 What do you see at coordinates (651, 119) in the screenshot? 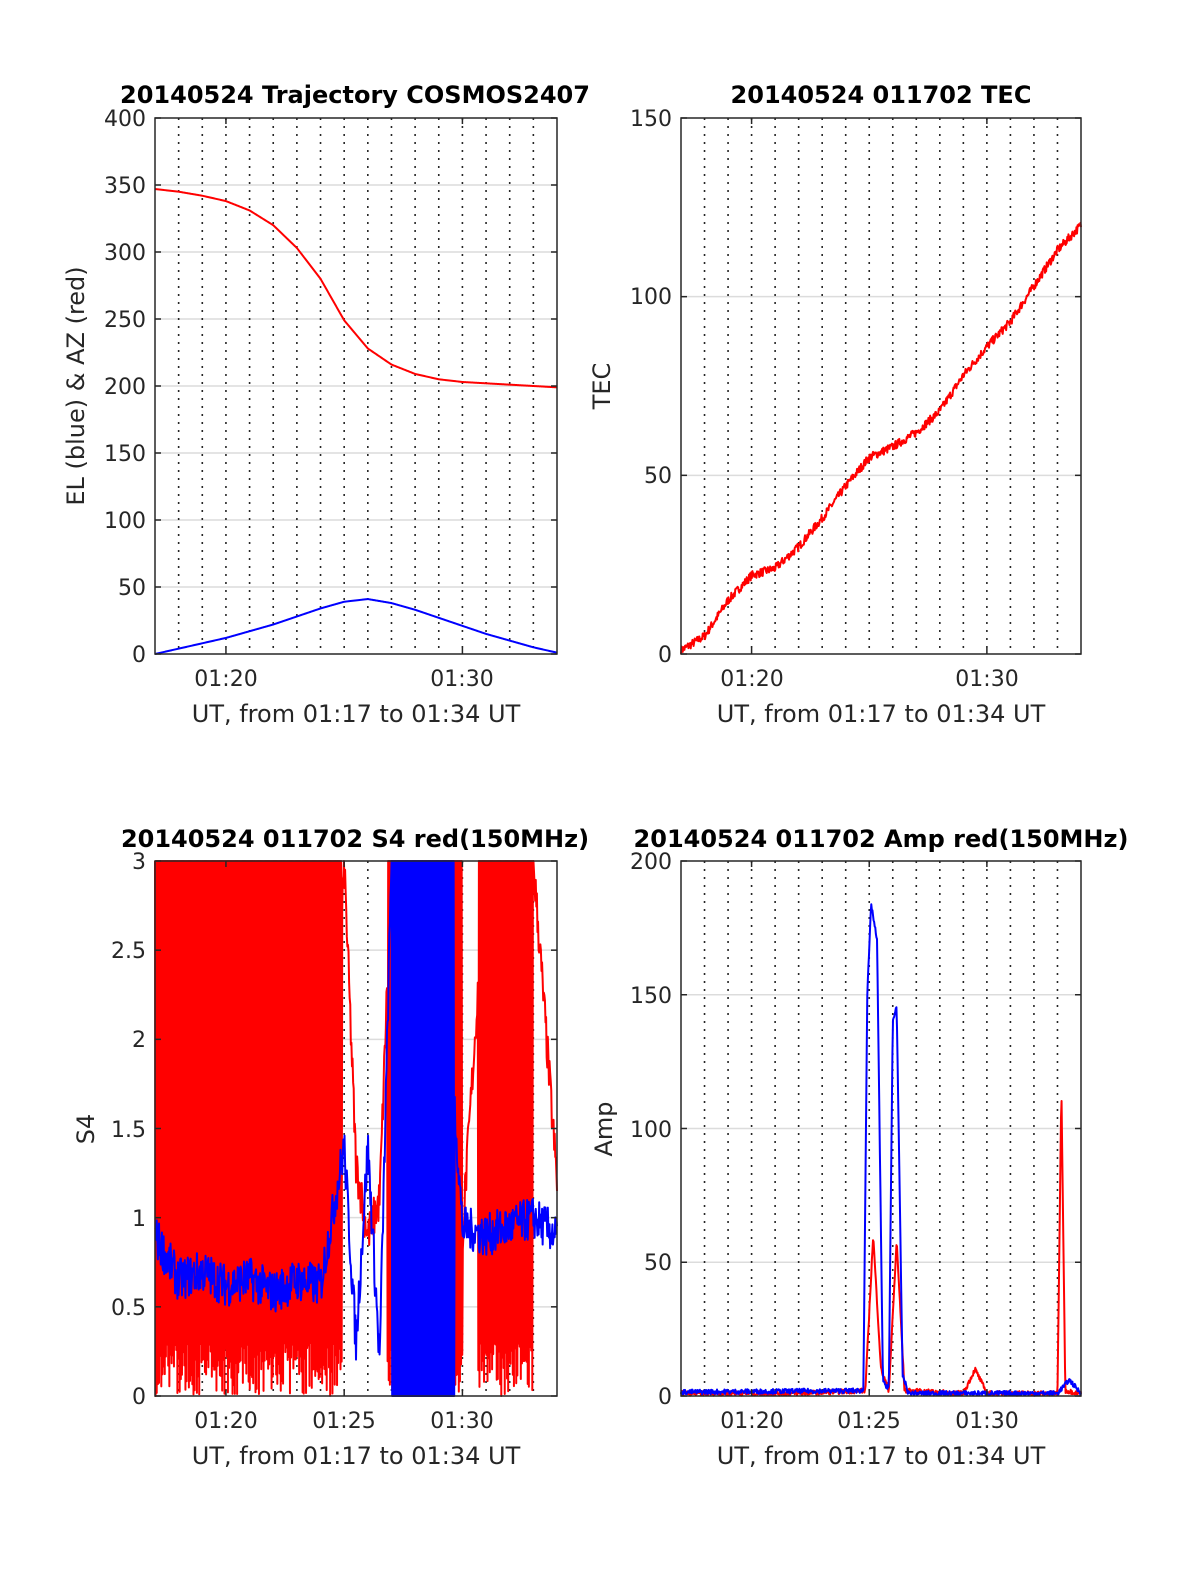
I see `tec-ytick: 150` at bounding box center [651, 119].